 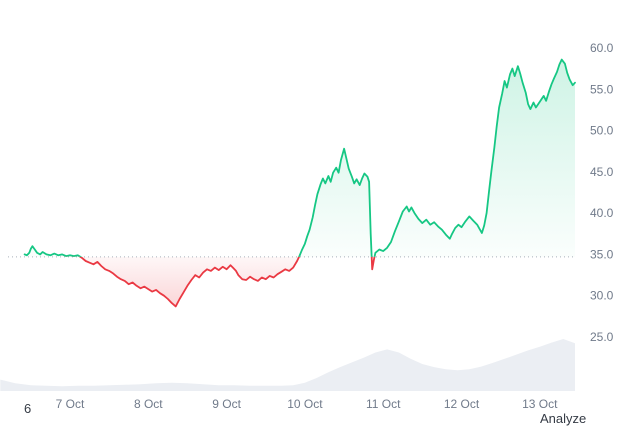 I want to click on y-axis-label: 45.0, so click(x=602, y=172).